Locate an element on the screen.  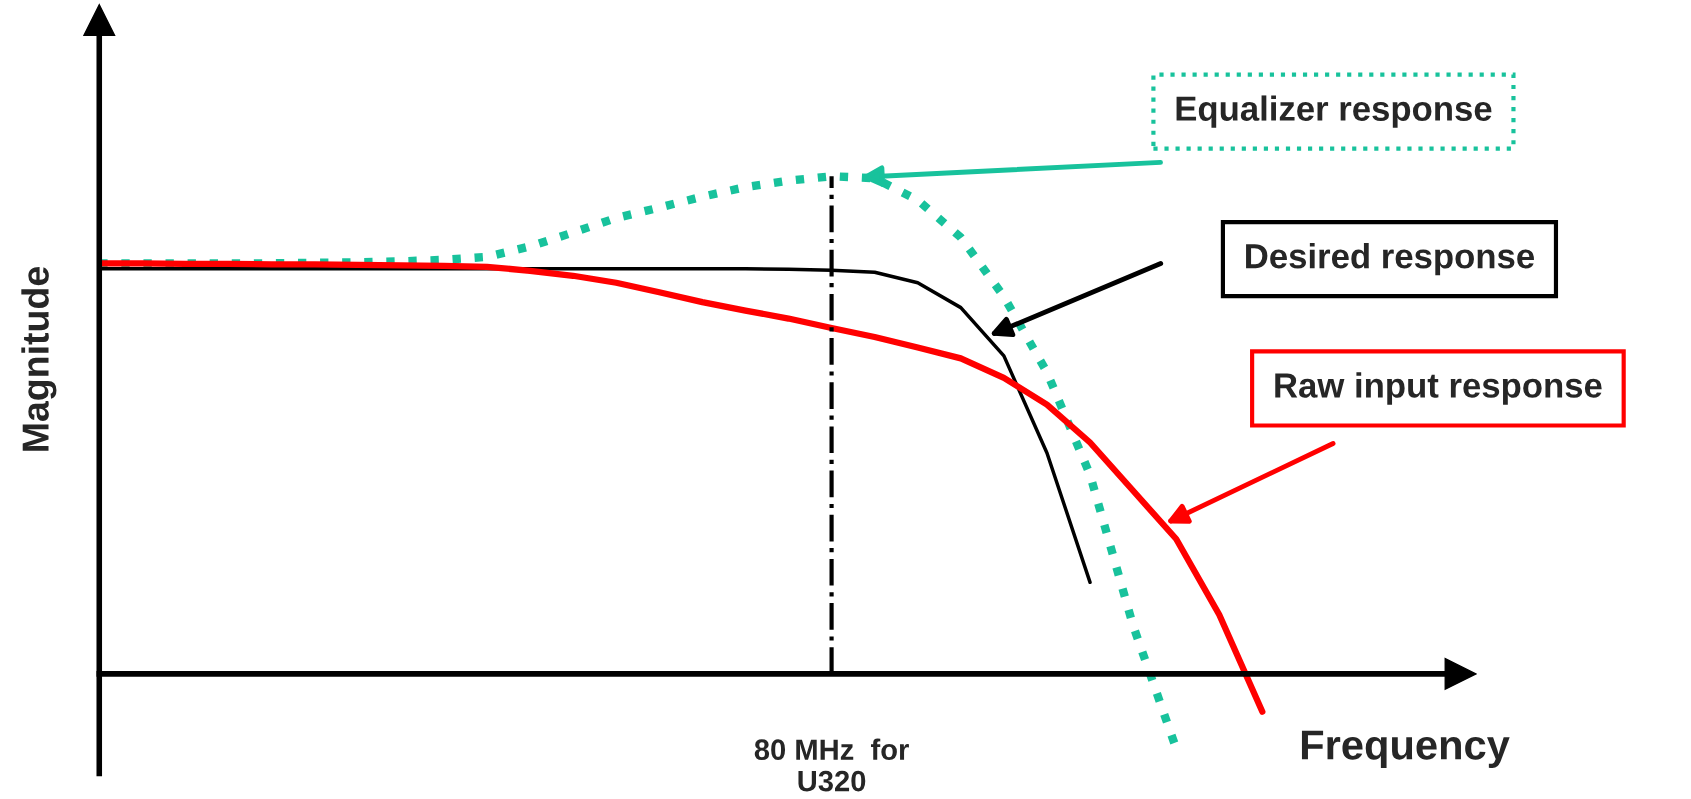
text: Equalizer response is located at coordinates (1334, 111).